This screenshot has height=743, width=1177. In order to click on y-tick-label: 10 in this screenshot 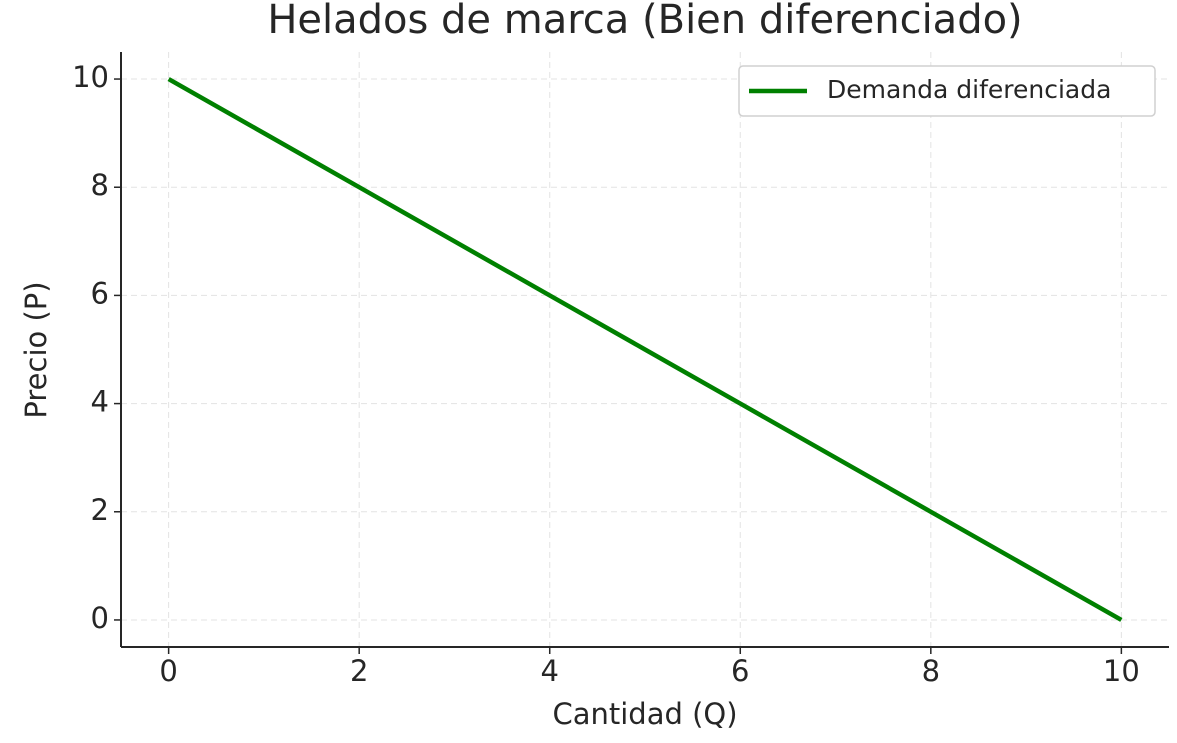, I will do `click(90, 77)`.